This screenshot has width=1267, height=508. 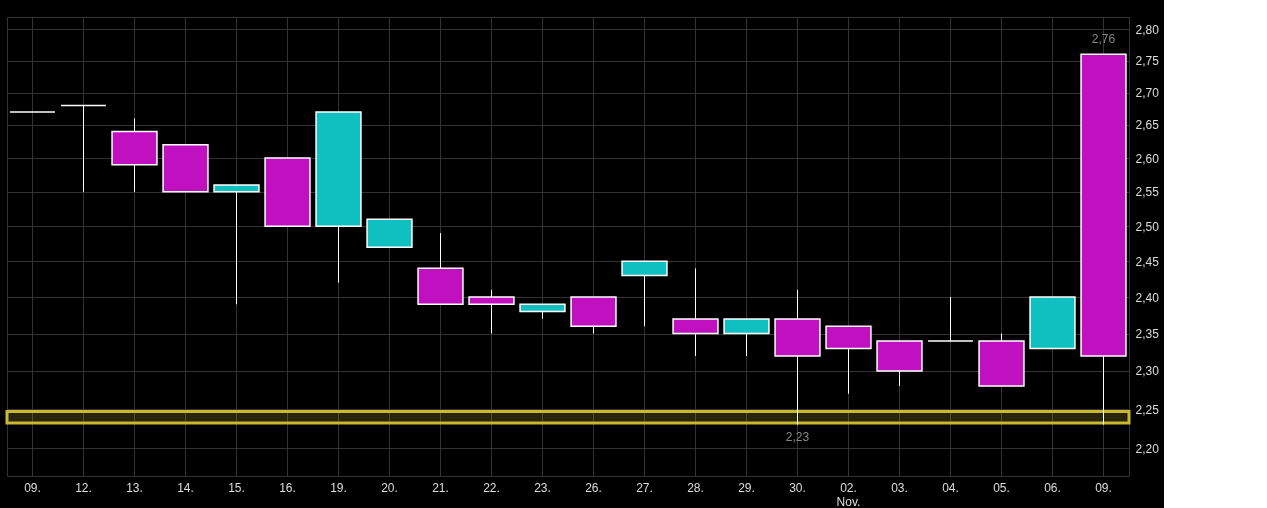 What do you see at coordinates (899, 487) in the screenshot?
I see `x-tick-label: 03.` at bounding box center [899, 487].